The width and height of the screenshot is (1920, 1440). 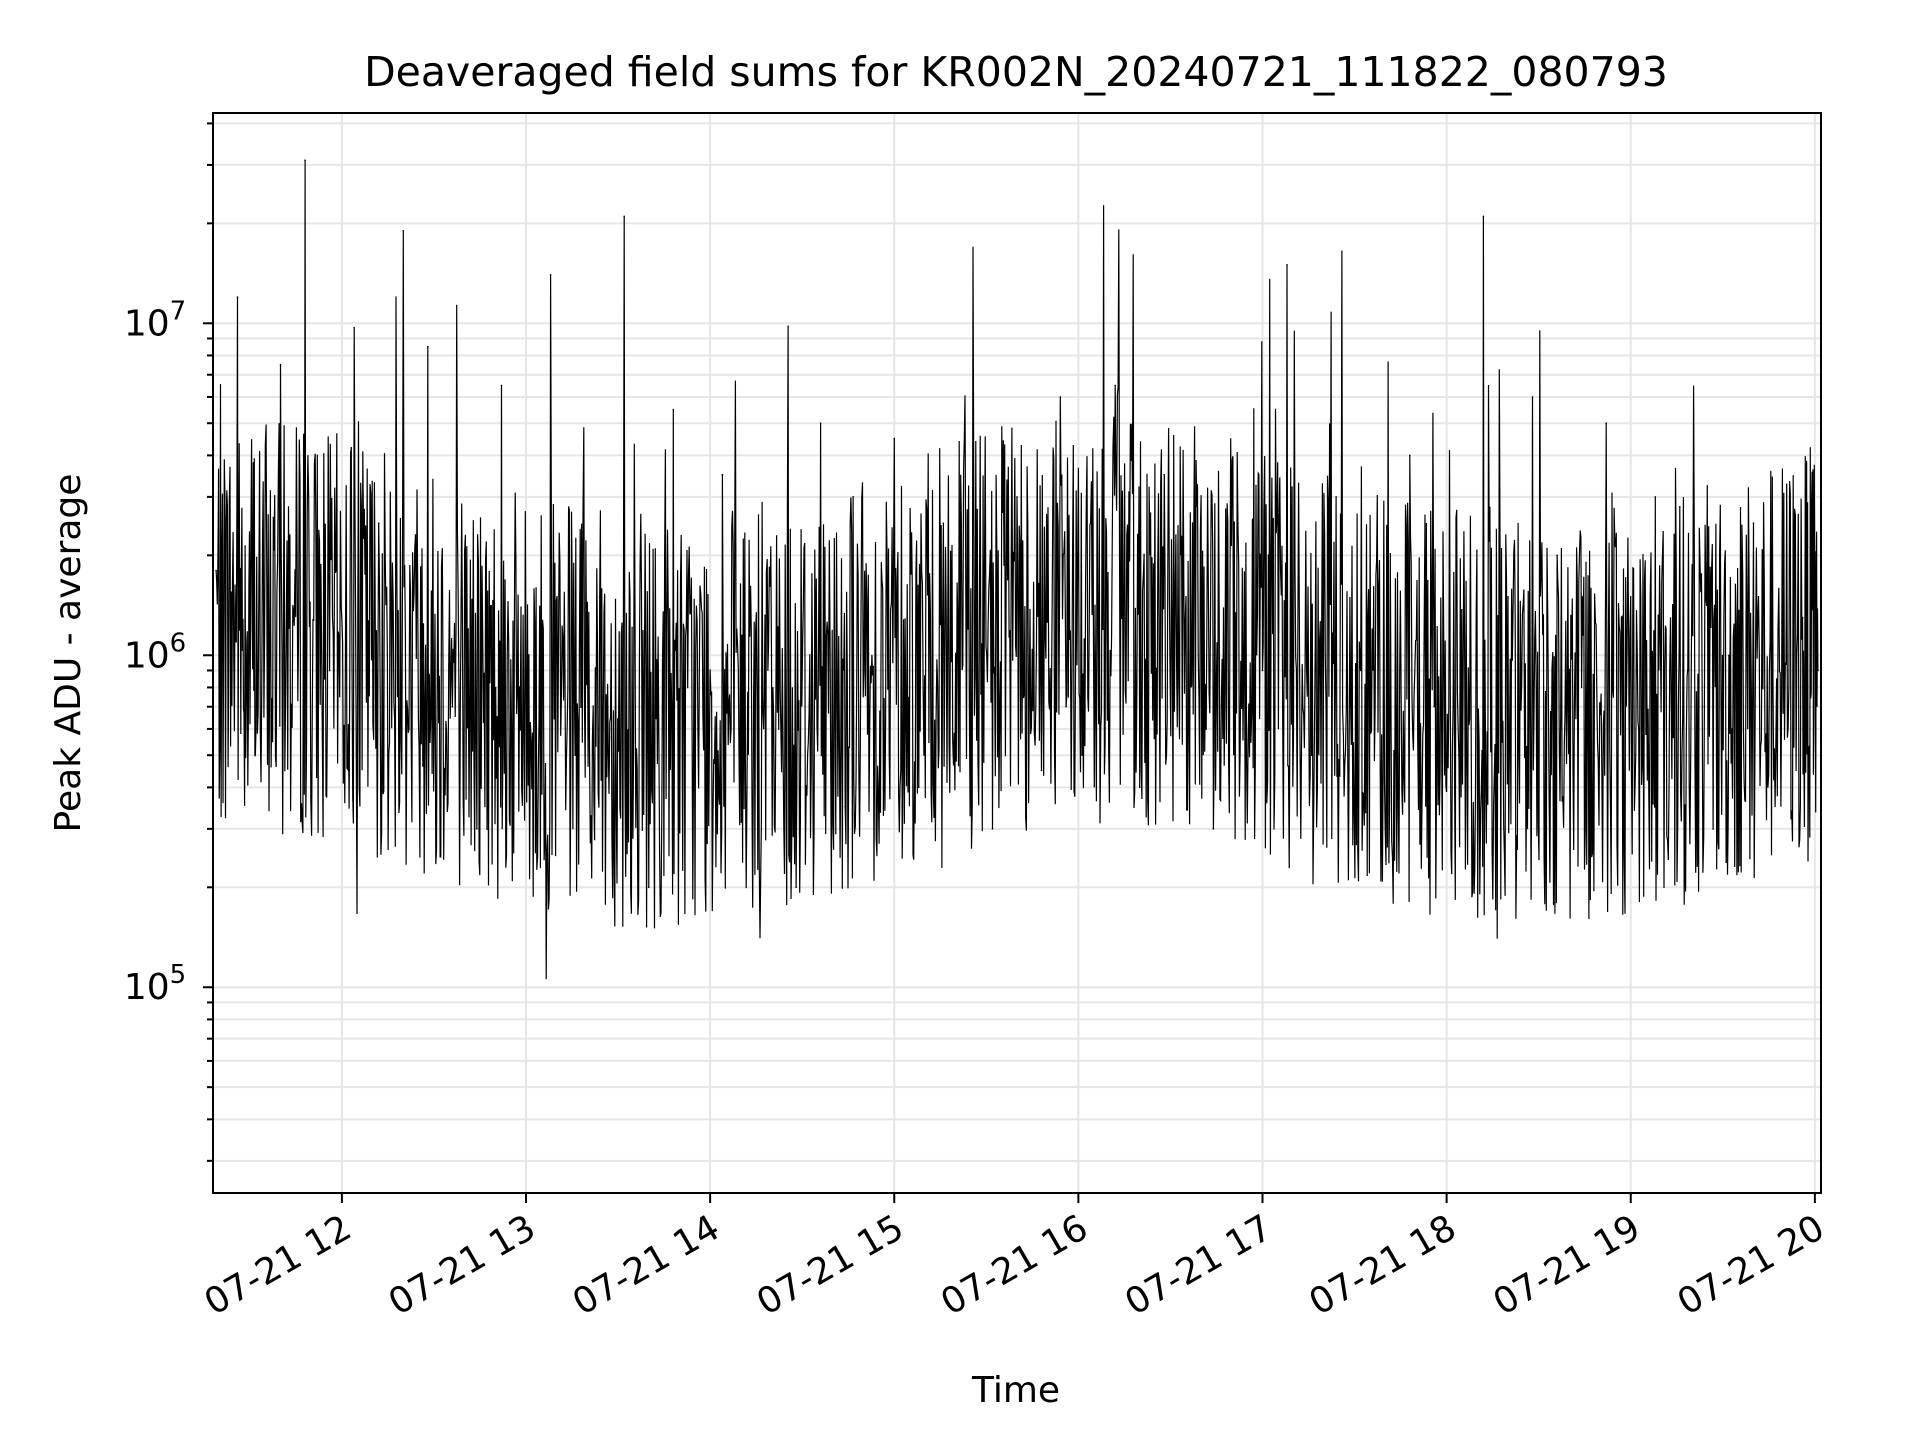 What do you see at coordinates (68, 653) in the screenshot?
I see `y-axis-label: Peak ADU - average` at bounding box center [68, 653].